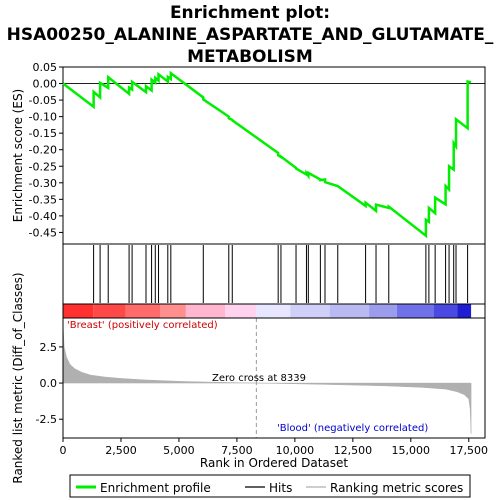  I want to click on positive-class-label: 'Breast' (positively correlated), so click(142, 325).